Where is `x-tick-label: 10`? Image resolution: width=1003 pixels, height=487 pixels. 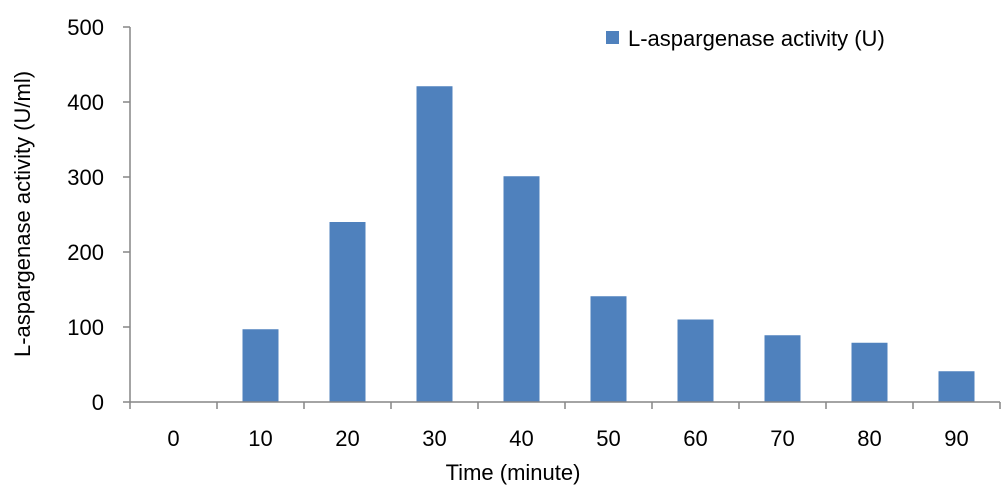 x-tick-label: 10 is located at coordinates (260, 438).